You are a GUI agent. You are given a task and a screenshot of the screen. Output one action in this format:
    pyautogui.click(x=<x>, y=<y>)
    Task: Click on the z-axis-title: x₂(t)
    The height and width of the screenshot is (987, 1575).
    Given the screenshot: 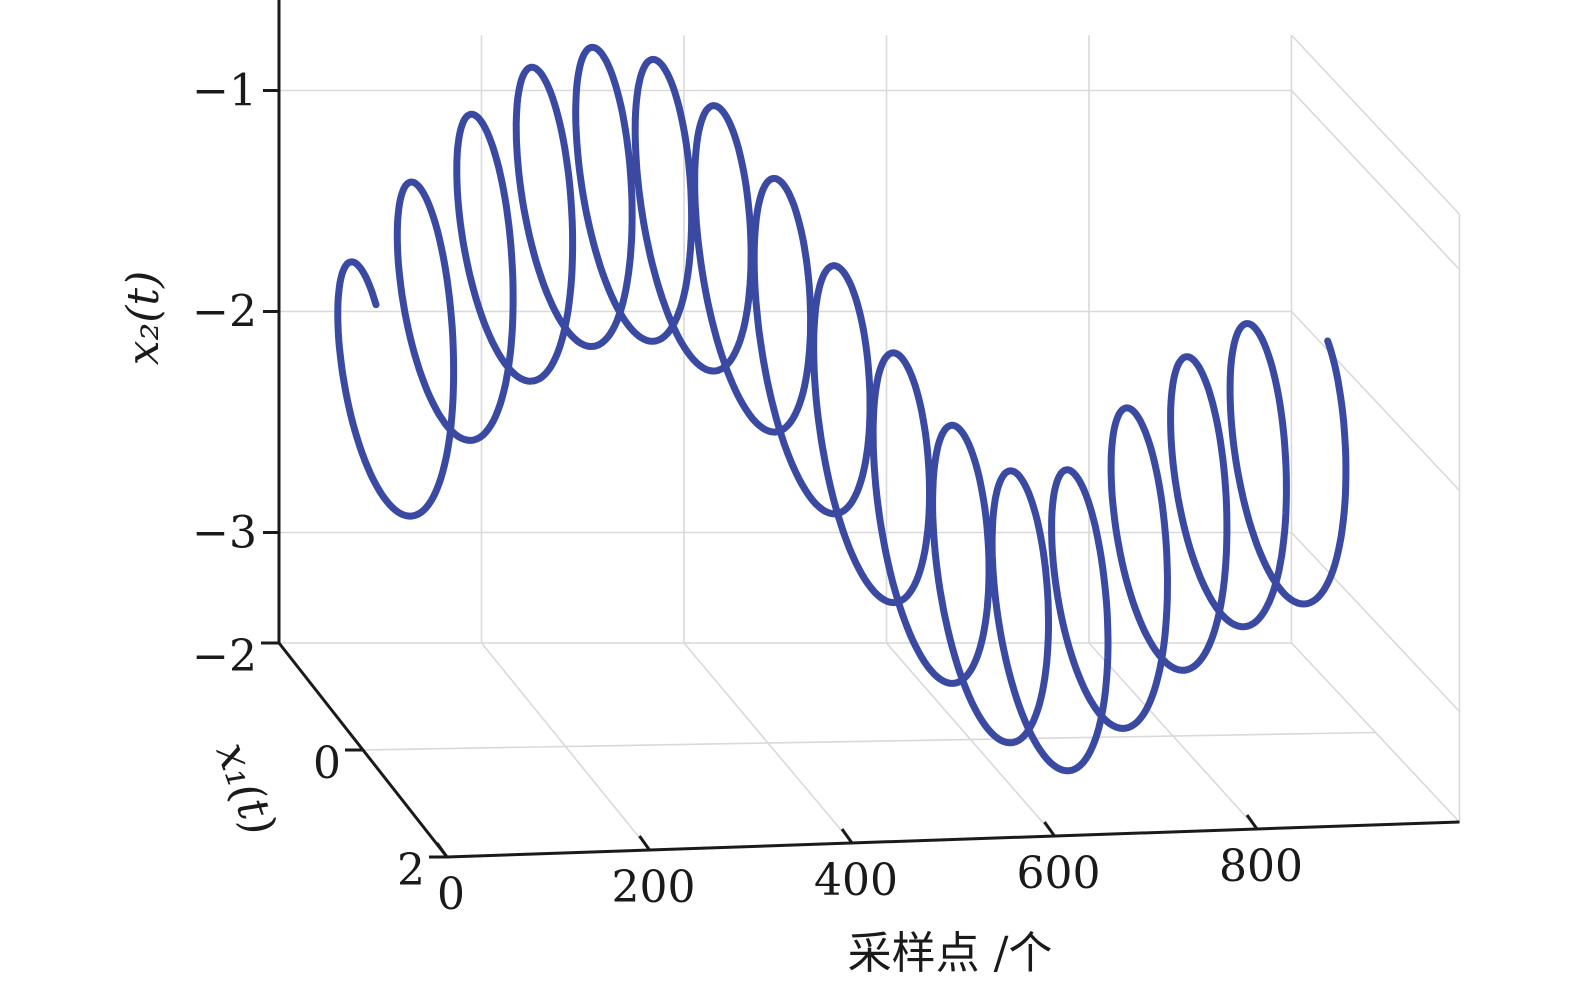 What is the action you would take?
    pyautogui.click(x=143, y=318)
    